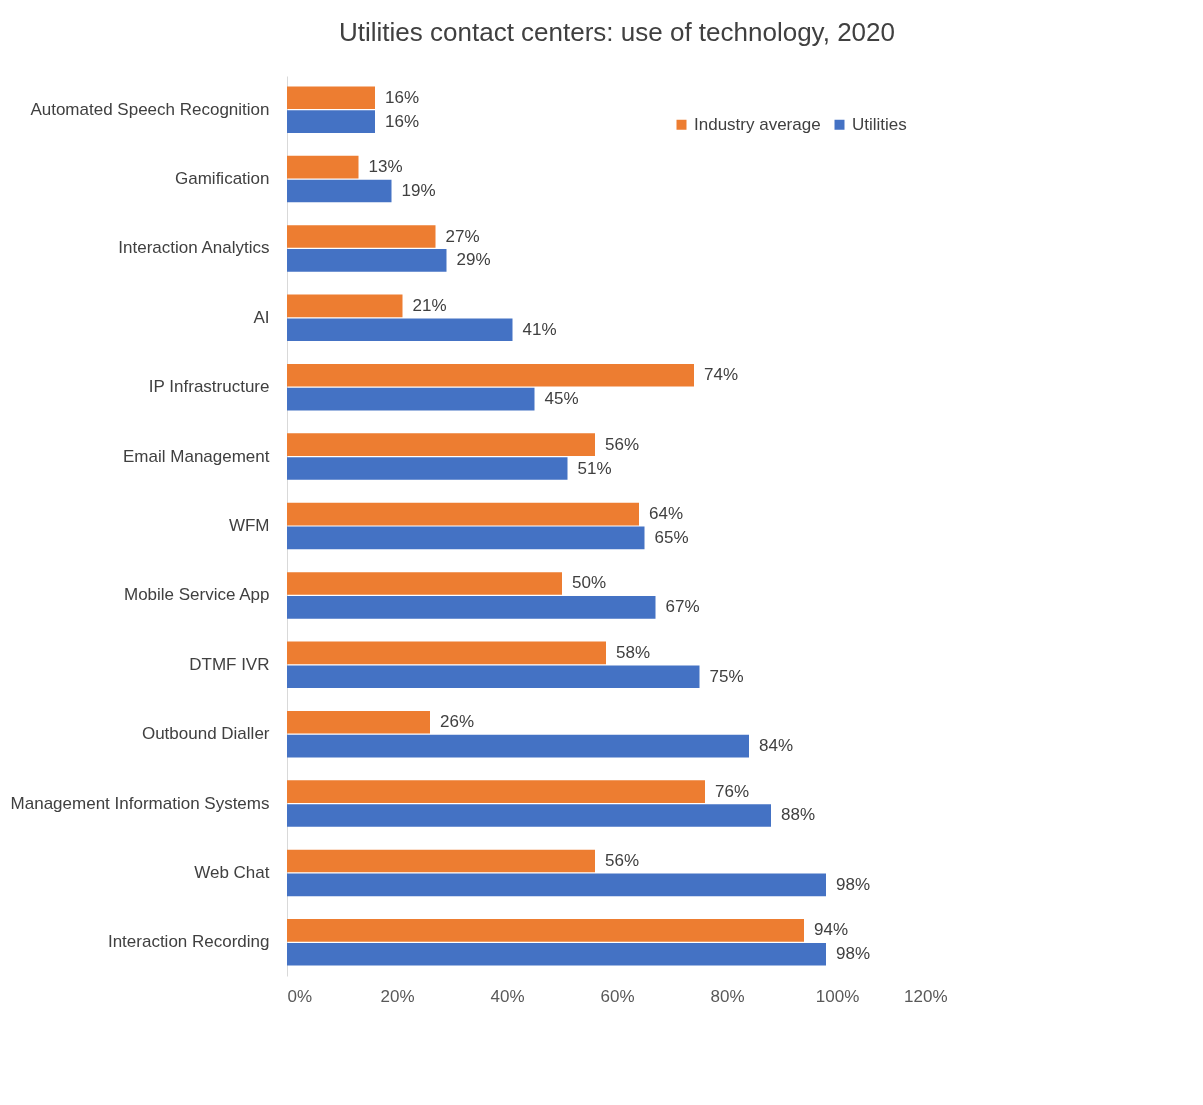 Image resolution: width=1203 pixels, height=1105 pixels. Describe the element at coordinates (671, 537) in the screenshot. I see `data-label: 65%` at that location.